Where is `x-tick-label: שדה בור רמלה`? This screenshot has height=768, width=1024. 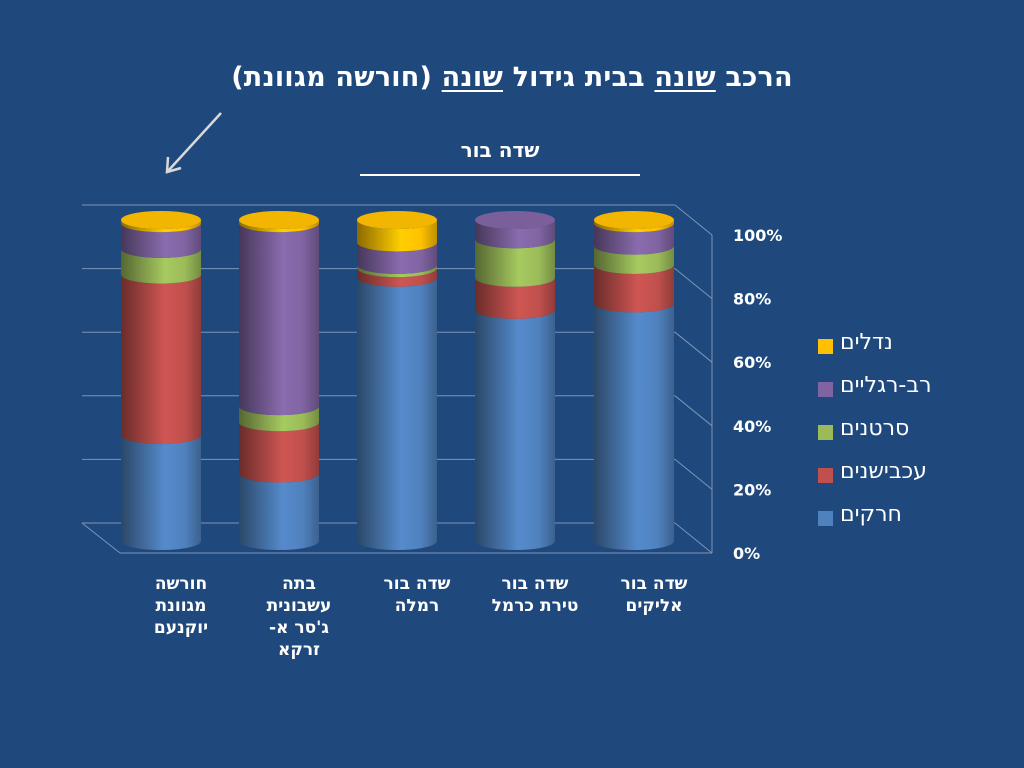
x-tick-label: שדה בור רמלה is located at coordinates (417, 595).